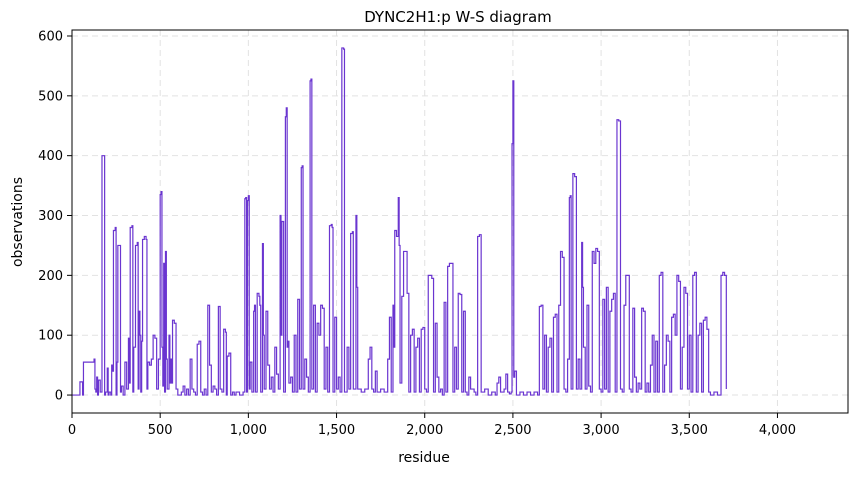 This screenshot has width=856, height=478. Describe the element at coordinates (50, 276) in the screenshot. I see `y-tick-label: 200` at that location.